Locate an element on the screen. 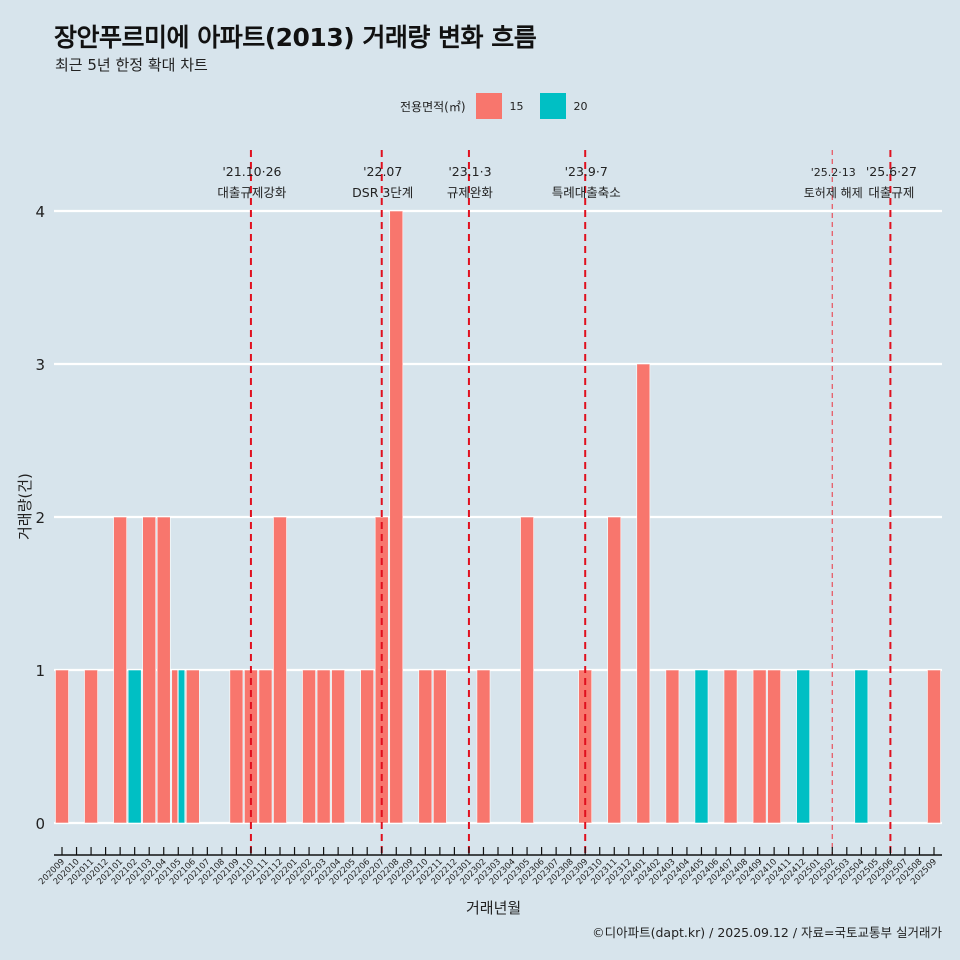  event-date-label: '23.1·3 is located at coordinates (469, 171).